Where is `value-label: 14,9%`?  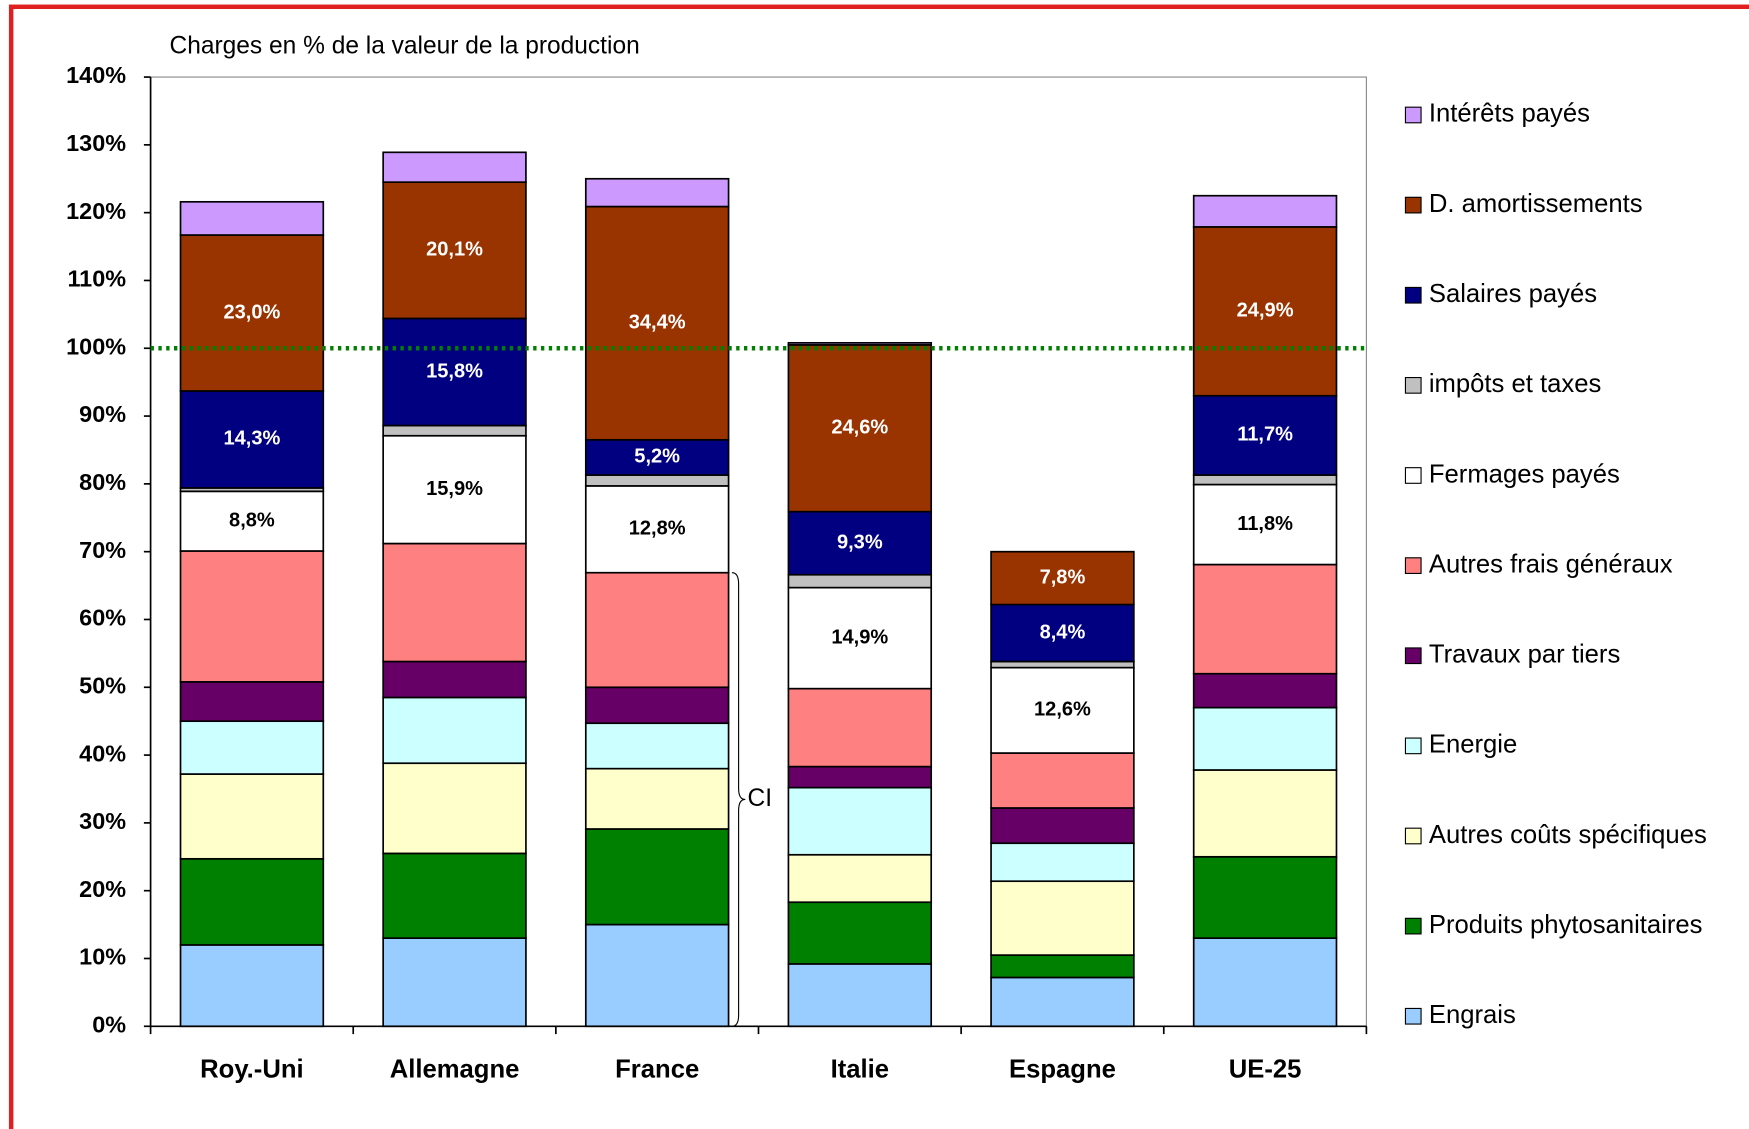 value-label: 14,9% is located at coordinates (859, 637).